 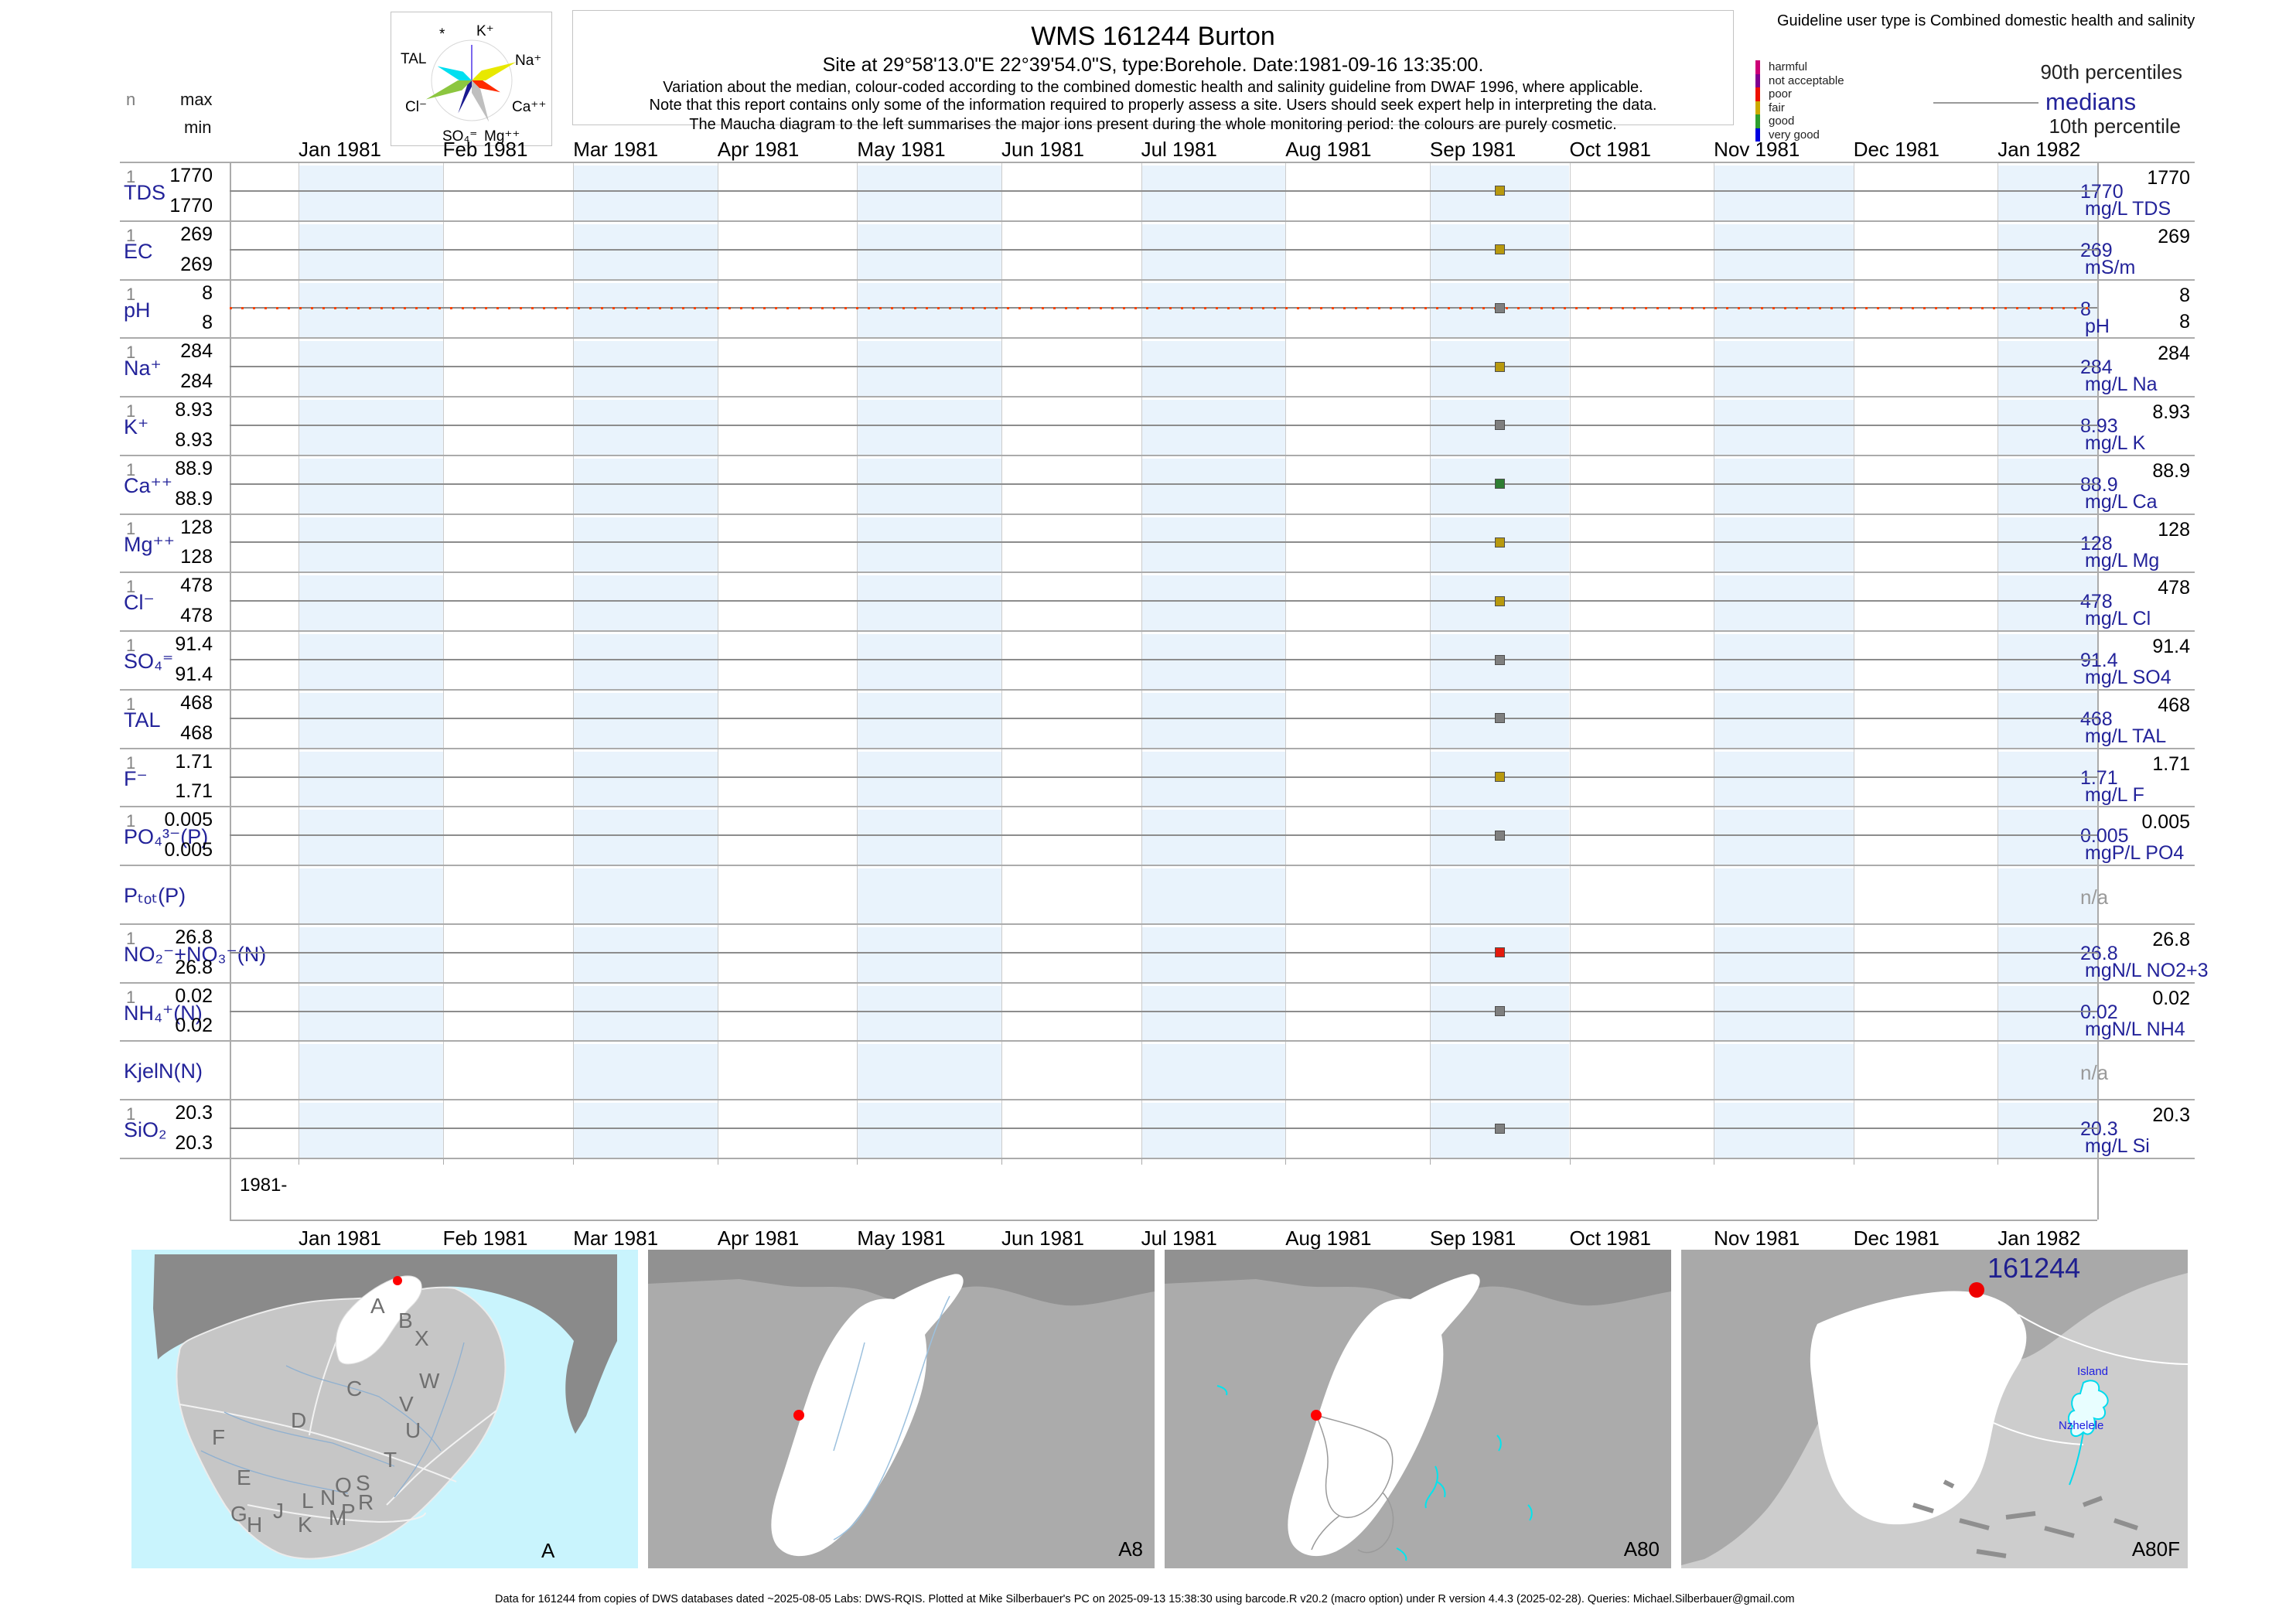 I want to click on month-label-top: Jan 1982, so click(x=2039, y=149).